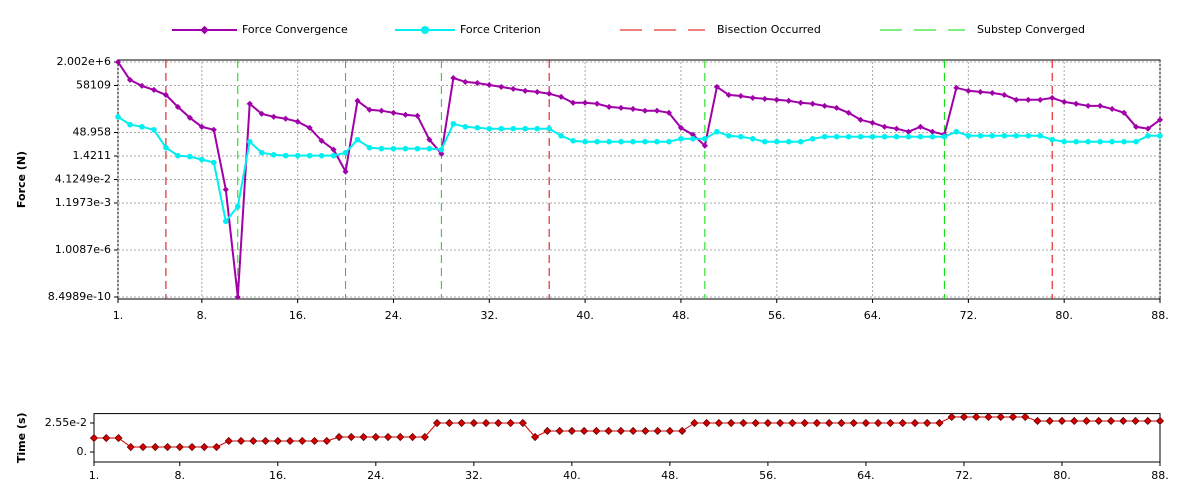  What do you see at coordinates (94, 475) in the screenshot?
I see `x-tick-label: 1.` at bounding box center [94, 475].